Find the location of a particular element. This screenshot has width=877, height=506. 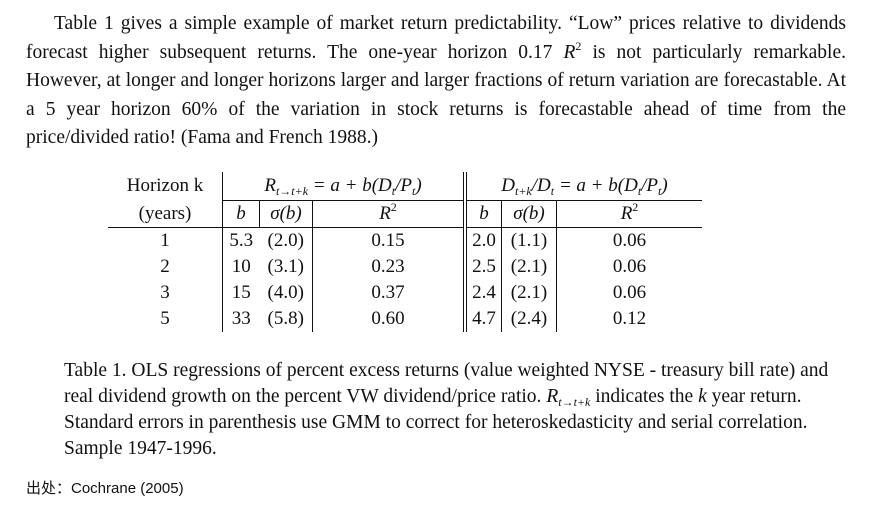

s1-cell: (5.8) is located at coordinates (286, 319).